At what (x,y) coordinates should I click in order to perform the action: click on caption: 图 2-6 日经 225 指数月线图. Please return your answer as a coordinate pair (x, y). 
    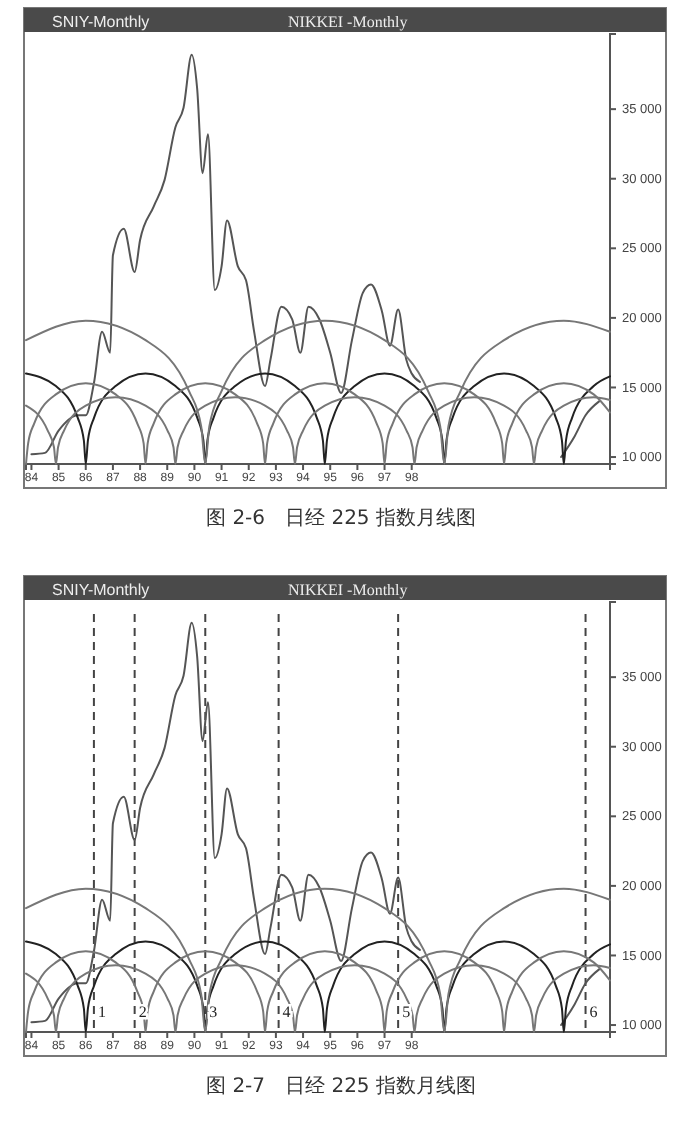
    Looking at the image, I should click on (341, 518).